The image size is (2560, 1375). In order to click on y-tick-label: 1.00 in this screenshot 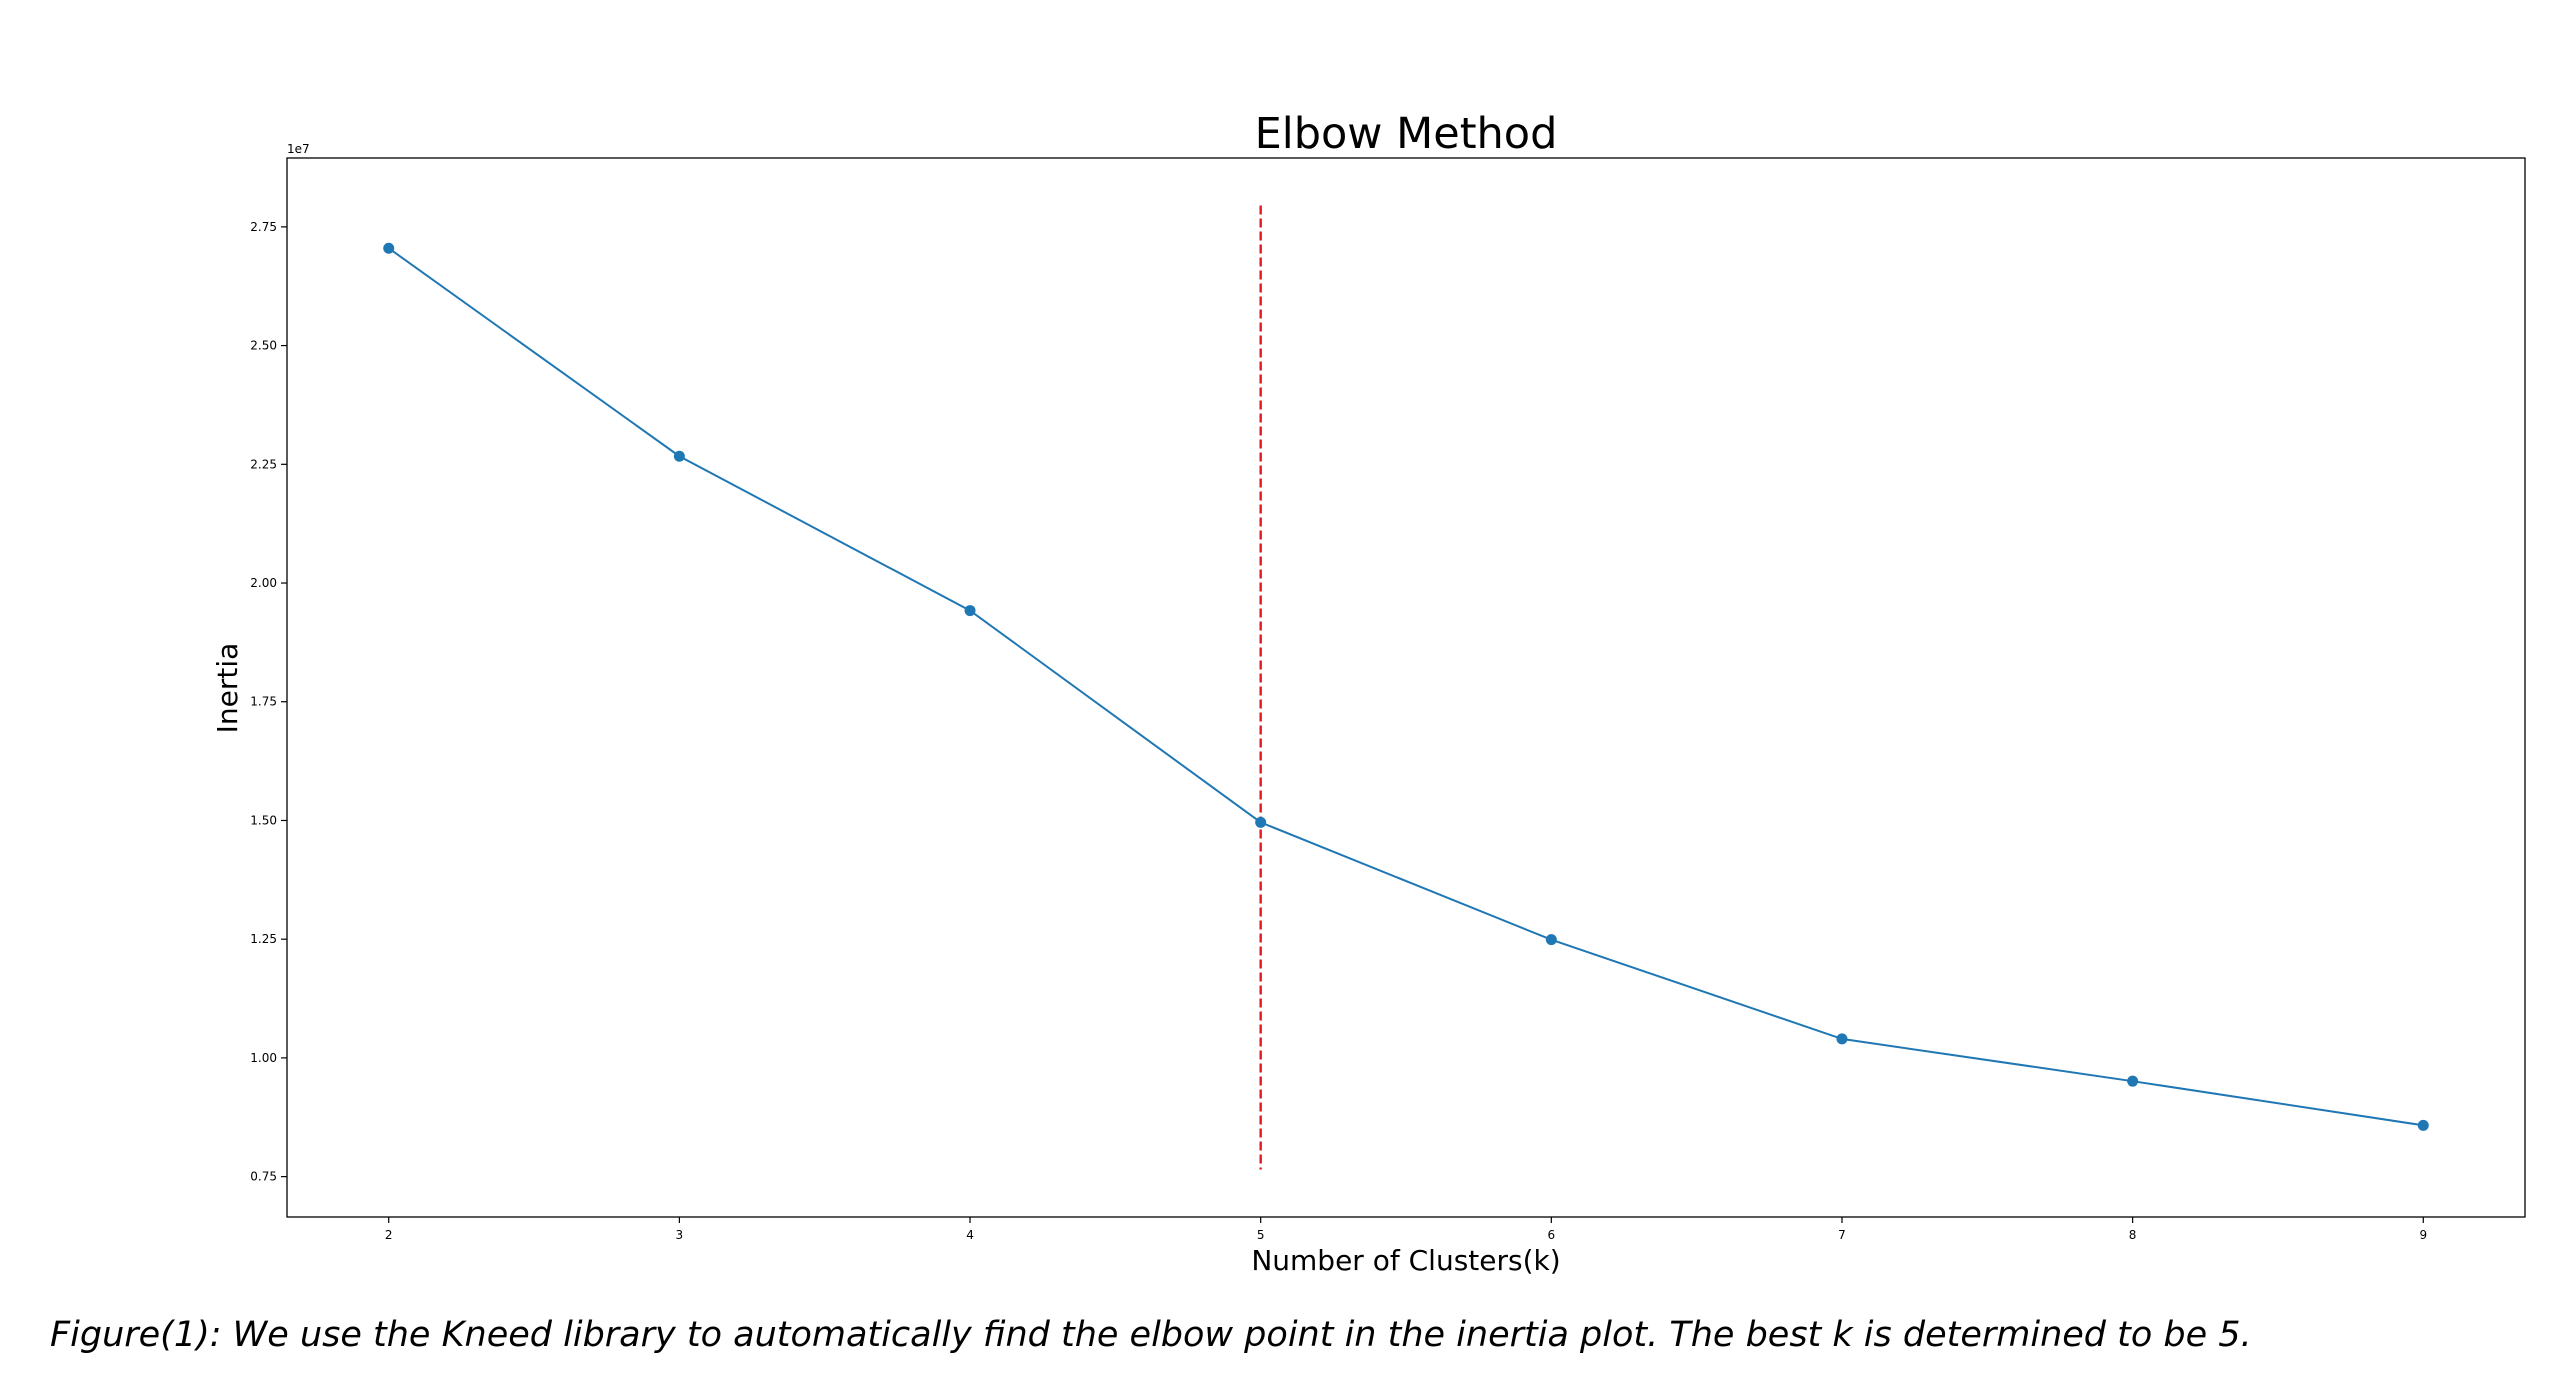, I will do `click(263, 1058)`.